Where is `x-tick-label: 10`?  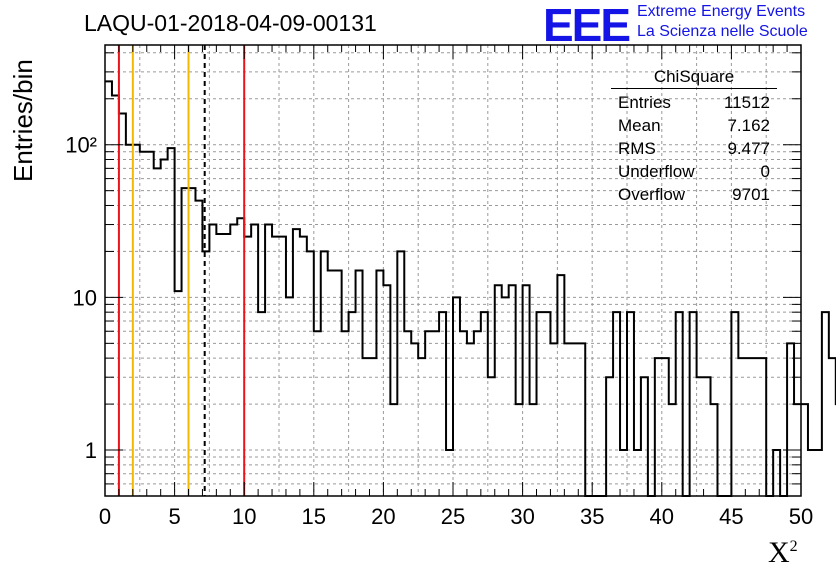
x-tick-label: 10 is located at coordinates (244, 516).